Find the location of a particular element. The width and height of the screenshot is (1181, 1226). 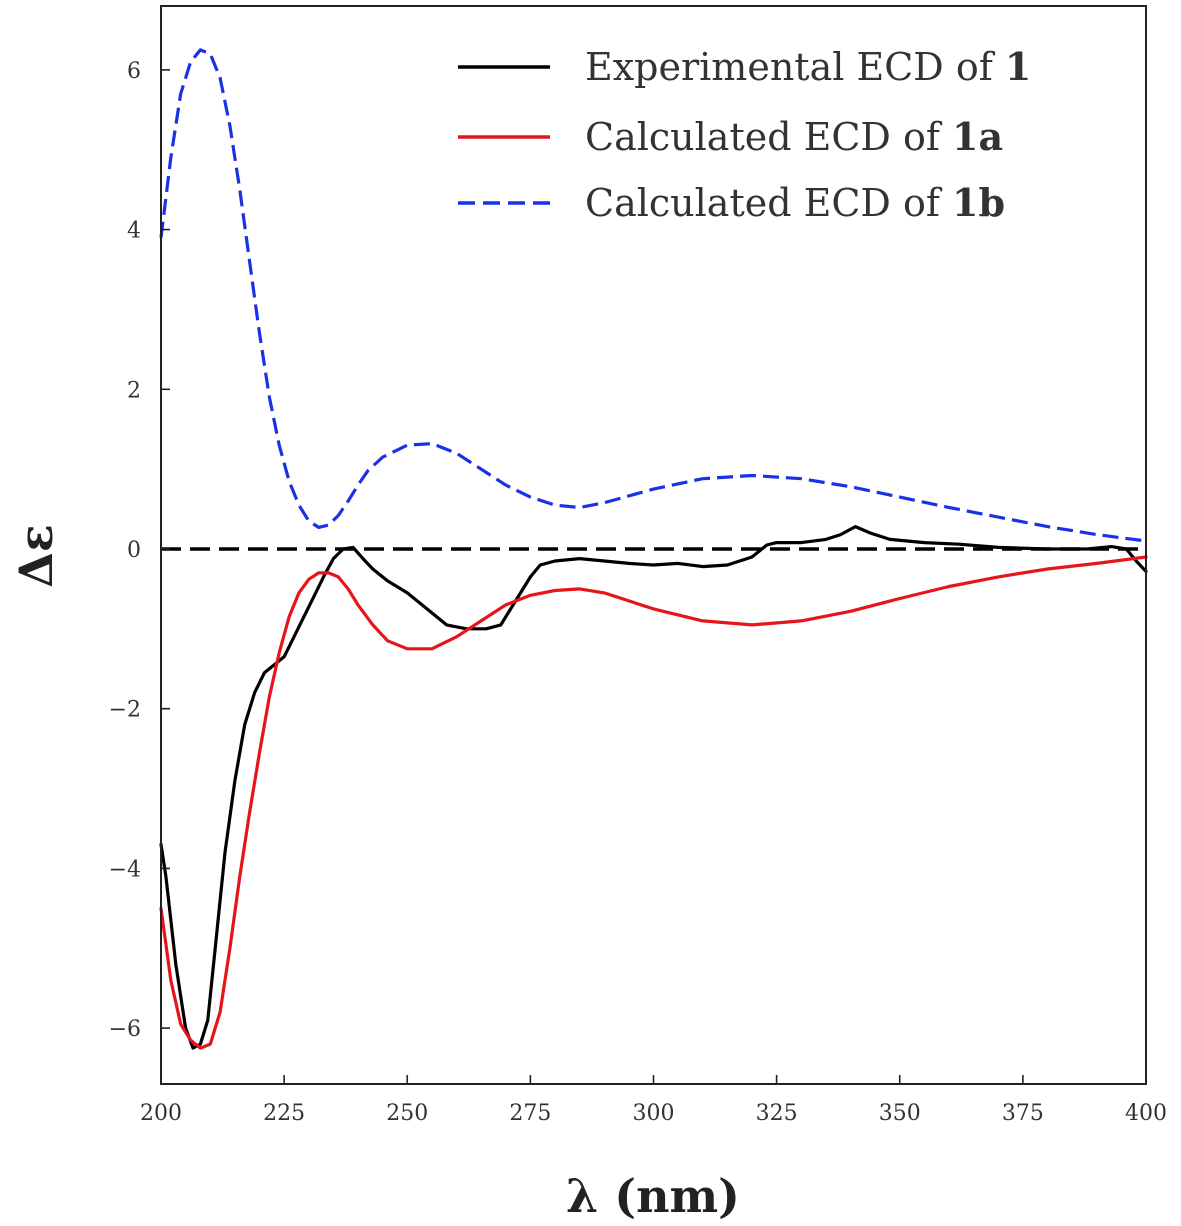

x-tick-label-250: 250 is located at coordinates (407, 1113).